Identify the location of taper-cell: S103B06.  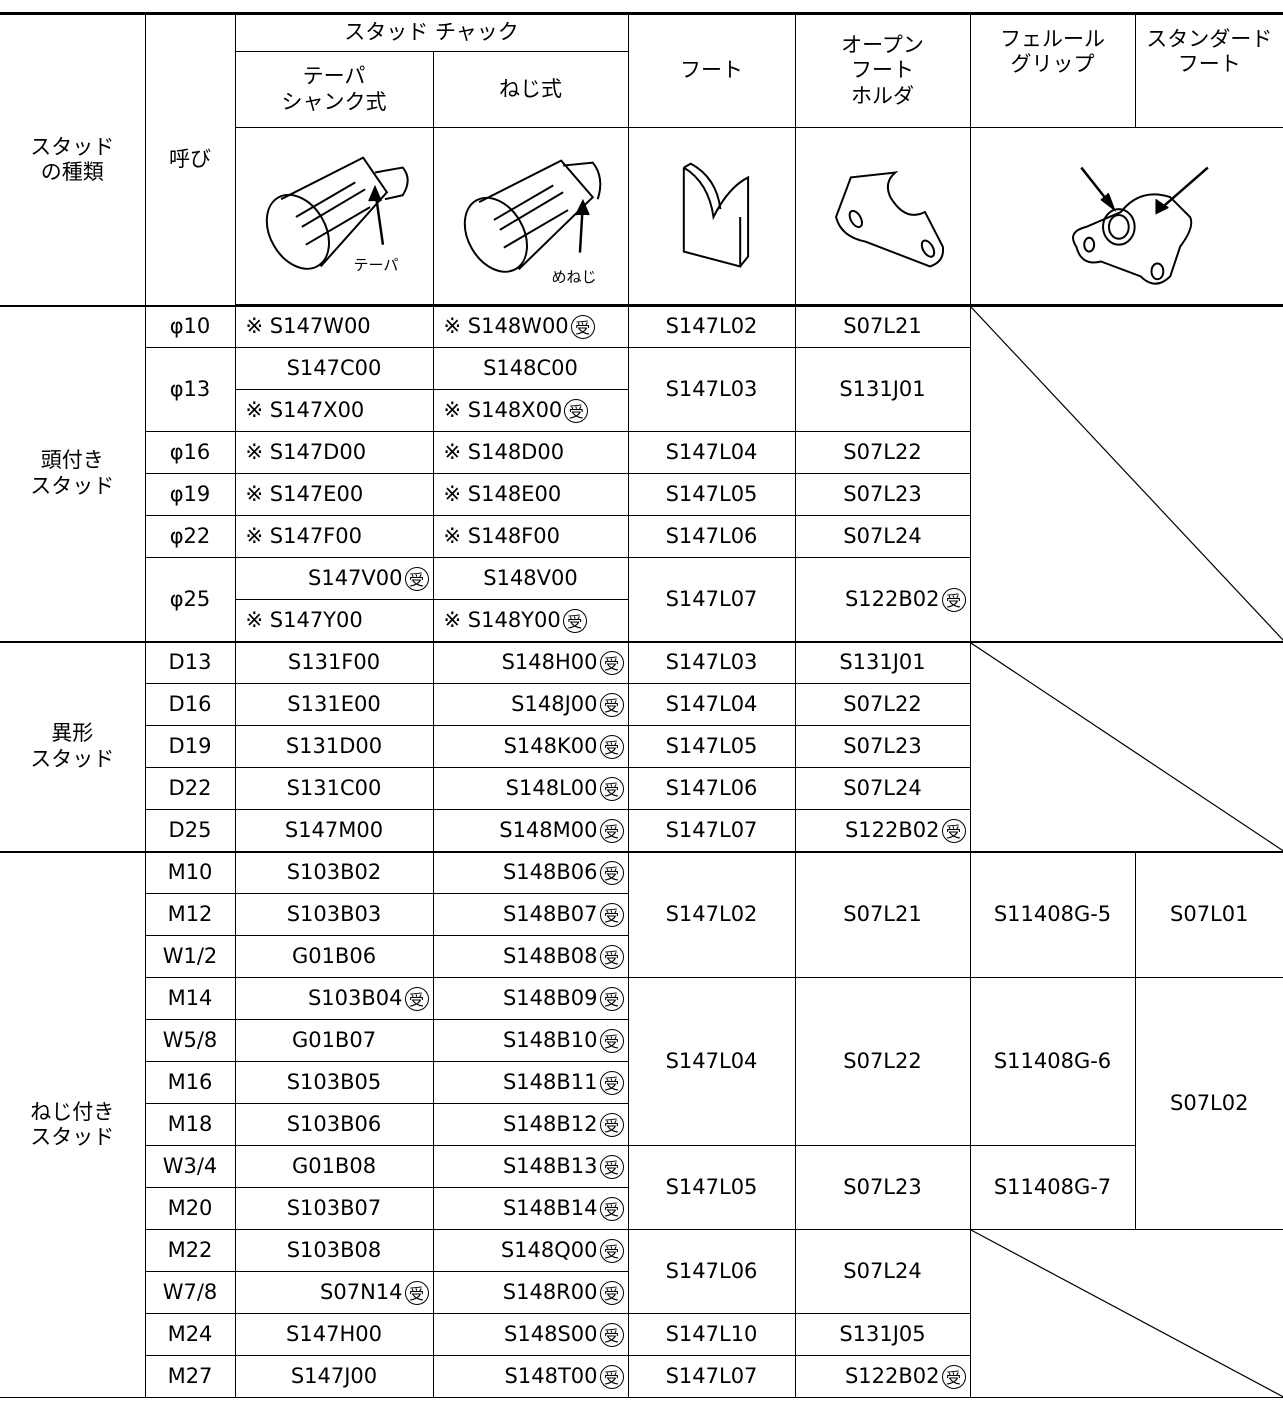
(334, 1124).